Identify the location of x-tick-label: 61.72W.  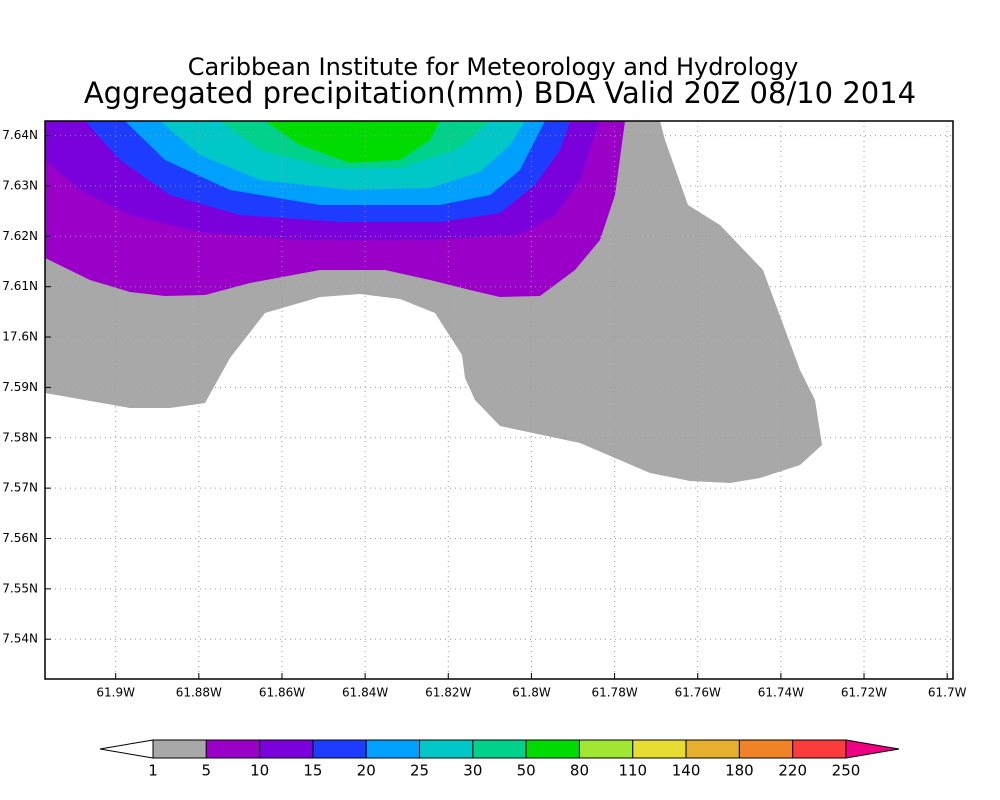
(864, 693).